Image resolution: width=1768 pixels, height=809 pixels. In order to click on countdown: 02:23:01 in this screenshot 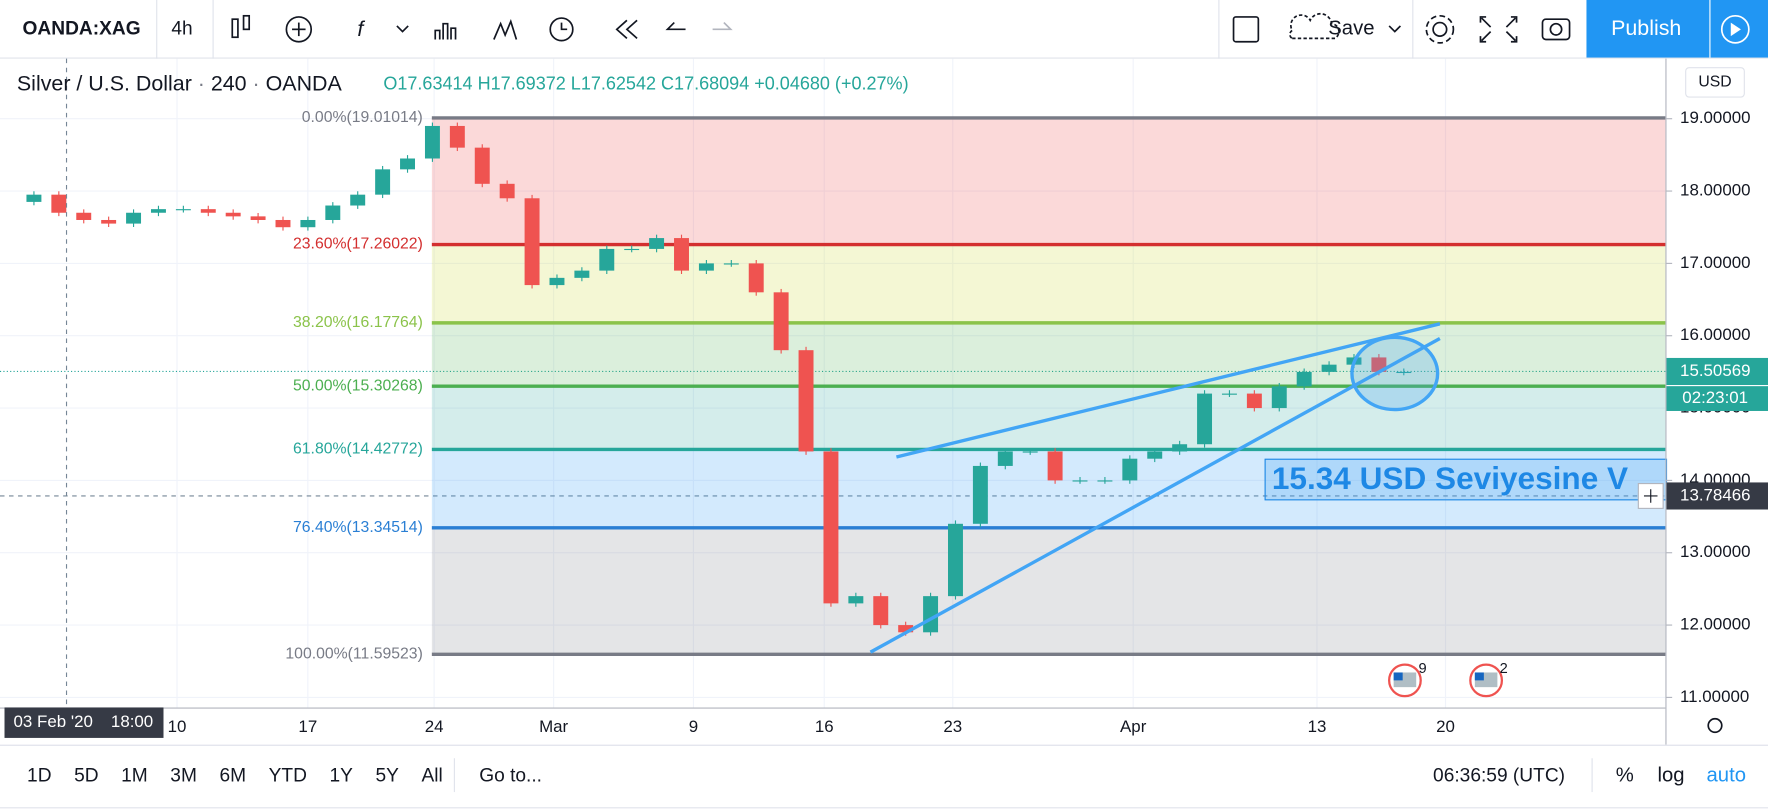, I will do `click(1715, 397)`.